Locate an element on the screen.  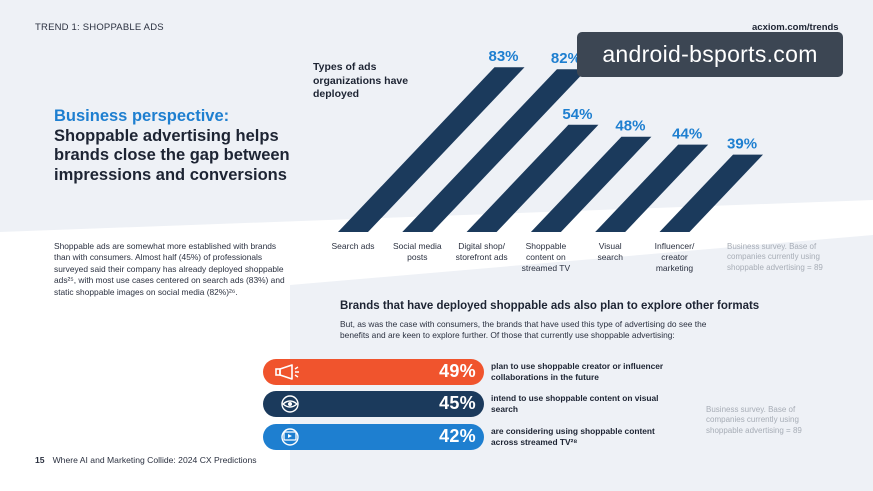
chart-category-label: Digital shop/storefront ads is located at coordinates (482, 251).